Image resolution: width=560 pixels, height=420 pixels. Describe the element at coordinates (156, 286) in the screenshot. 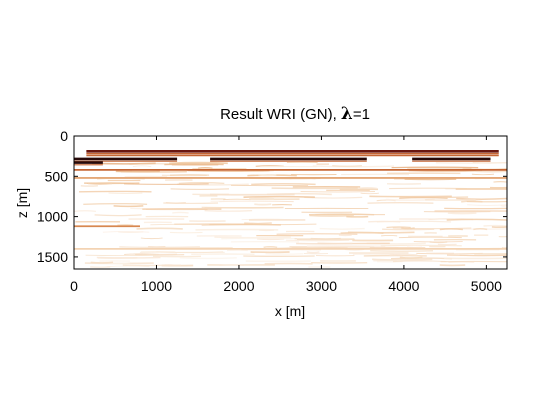

I see `x-tick-label: 1000` at that location.